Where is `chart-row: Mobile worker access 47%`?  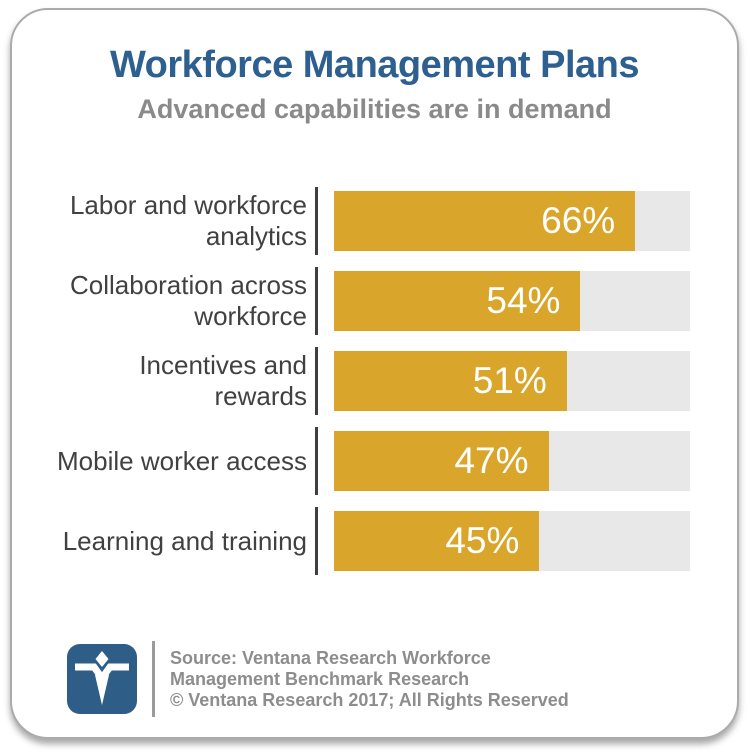
chart-row: Mobile worker access 47% is located at coordinates (374, 461).